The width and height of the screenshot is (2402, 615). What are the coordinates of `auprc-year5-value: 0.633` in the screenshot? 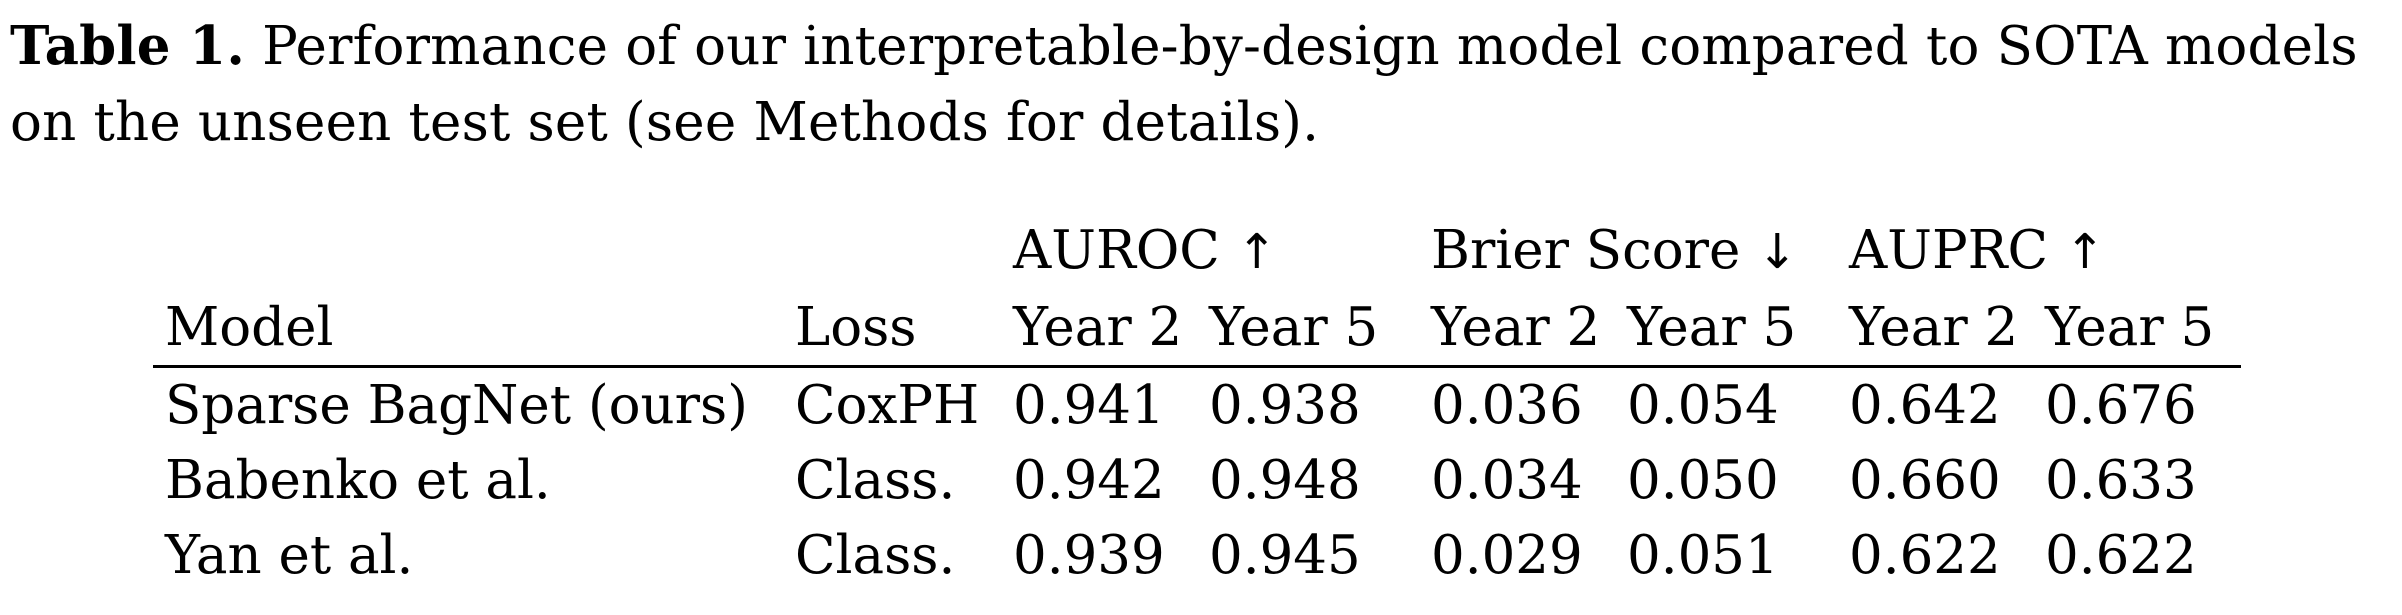 It's located at (2121, 480).